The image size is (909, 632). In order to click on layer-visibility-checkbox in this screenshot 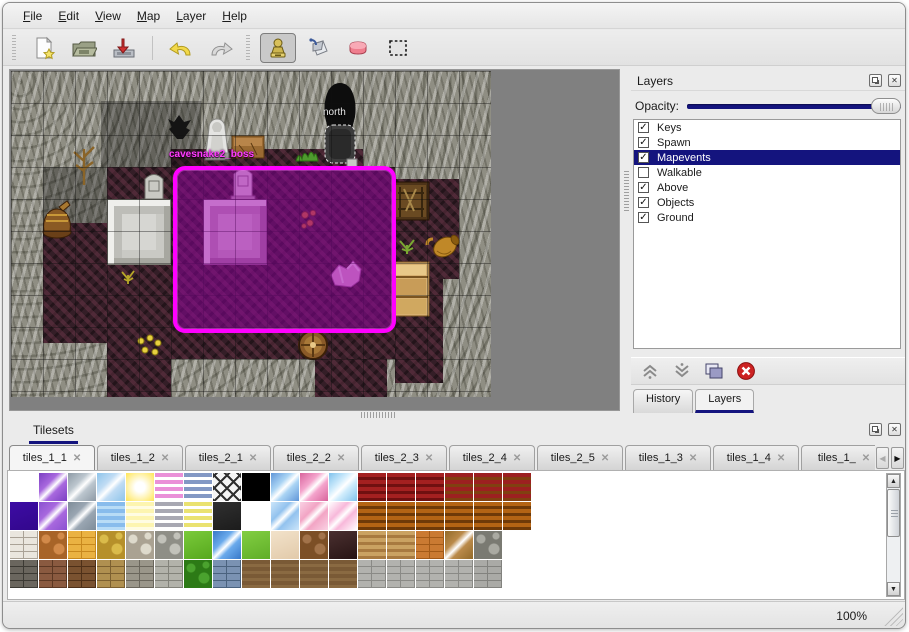, I will do `click(643, 172)`.